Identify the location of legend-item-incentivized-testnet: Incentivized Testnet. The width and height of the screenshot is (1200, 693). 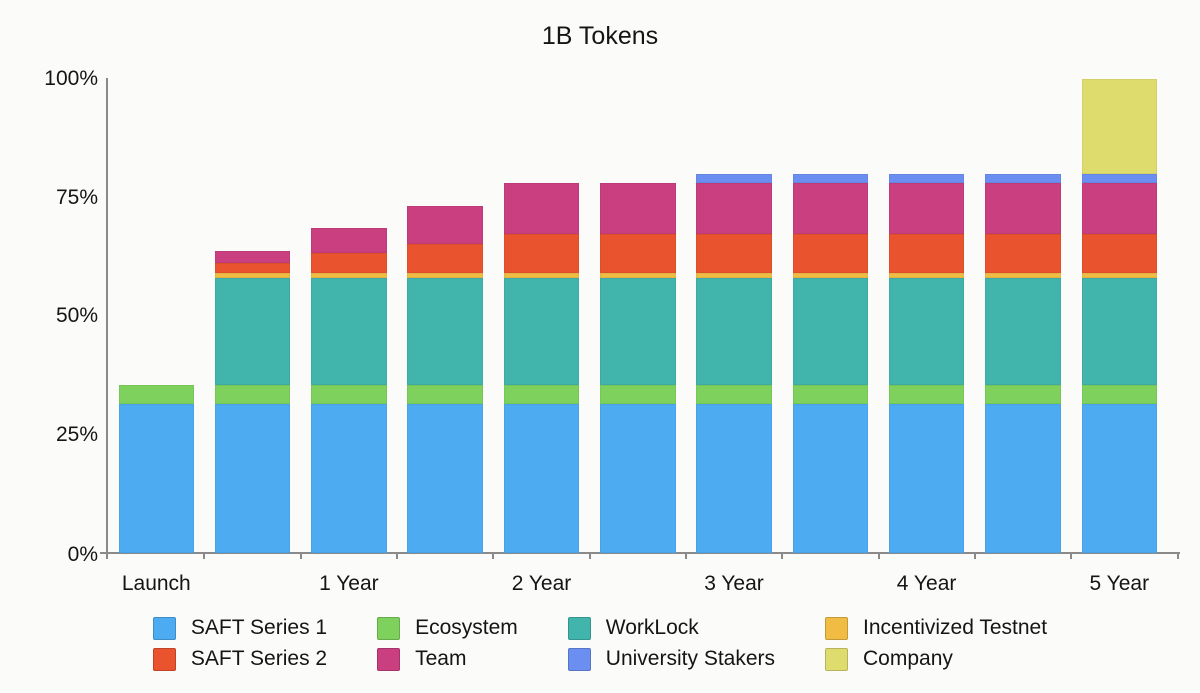
(936, 628).